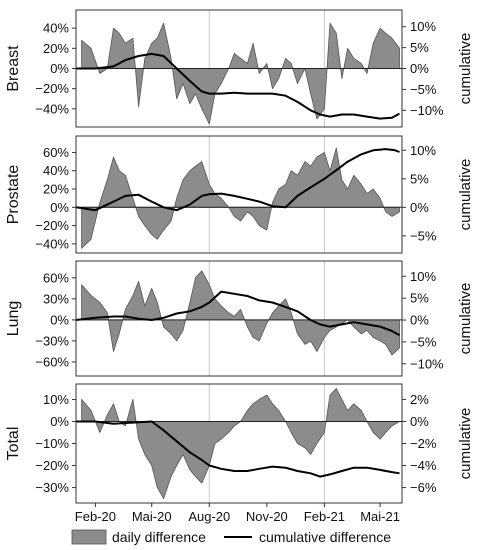 The width and height of the screenshot is (480, 550). What do you see at coordinates (52, 443) in the screenshot?
I see `left-tick-label: −10%` at bounding box center [52, 443].